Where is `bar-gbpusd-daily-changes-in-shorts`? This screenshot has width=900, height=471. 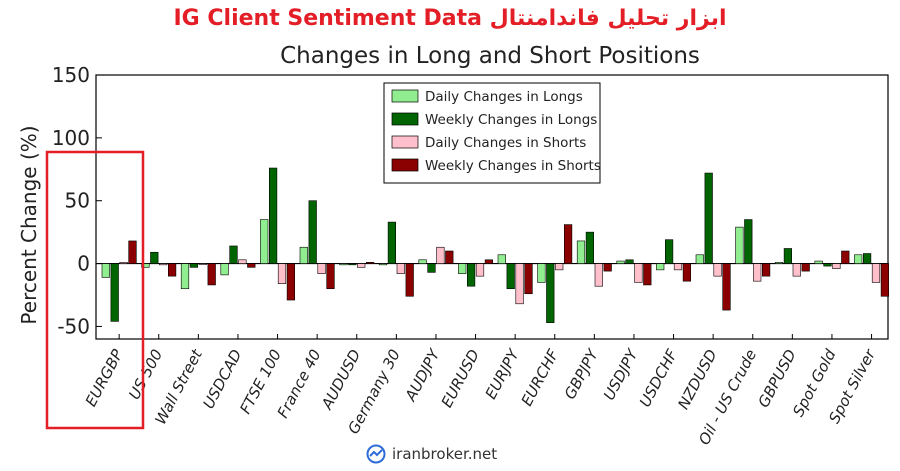
bar-gbpusd-daily-changes-in-shorts is located at coordinates (796, 270).